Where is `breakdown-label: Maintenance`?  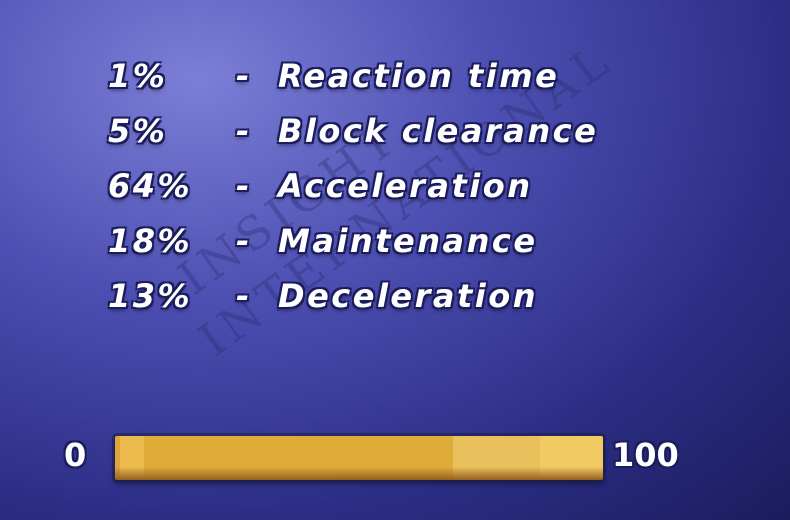 breakdown-label: Maintenance is located at coordinates (408, 240).